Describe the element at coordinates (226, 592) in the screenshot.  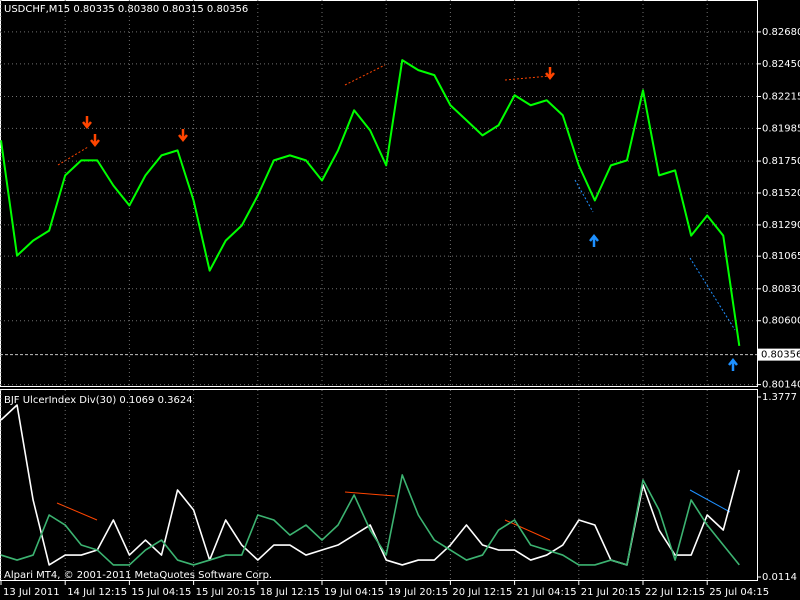
I see `x-tick-label: 15 Jul 20:15` at that location.